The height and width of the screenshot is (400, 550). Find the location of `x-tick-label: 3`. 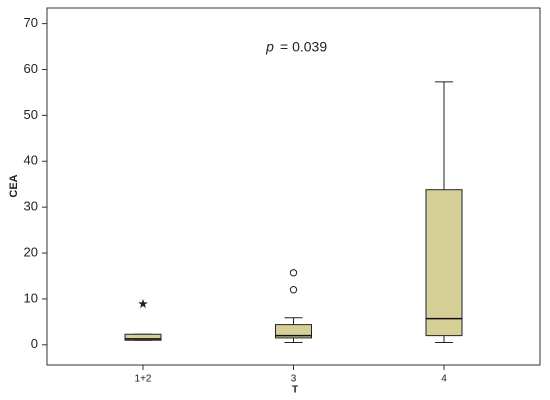

x-tick-label: 3 is located at coordinates (294, 379).